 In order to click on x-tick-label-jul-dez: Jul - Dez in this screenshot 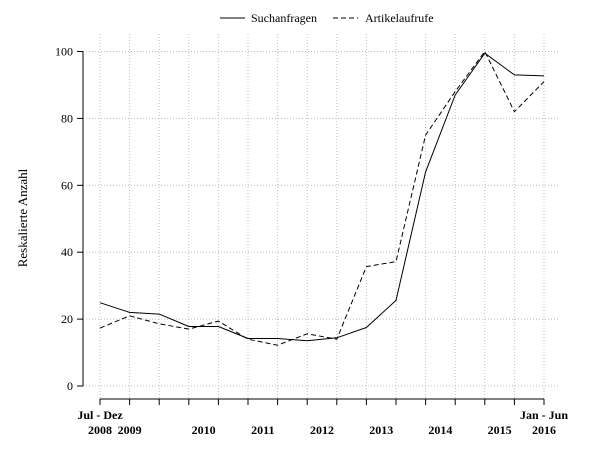, I will do `click(100, 415)`.